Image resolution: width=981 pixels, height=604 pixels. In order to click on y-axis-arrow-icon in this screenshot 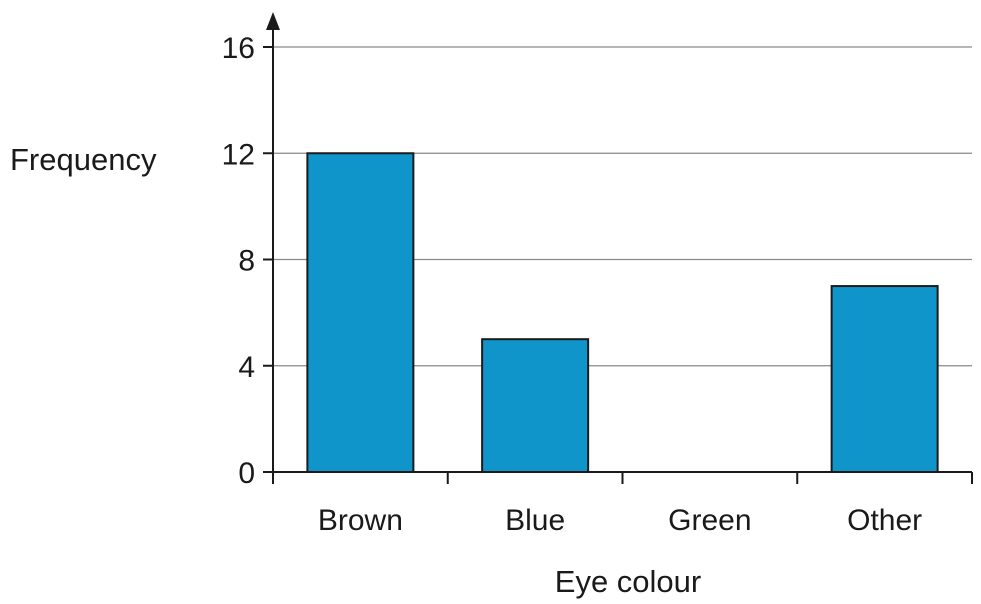, I will do `click(273, 21)`.